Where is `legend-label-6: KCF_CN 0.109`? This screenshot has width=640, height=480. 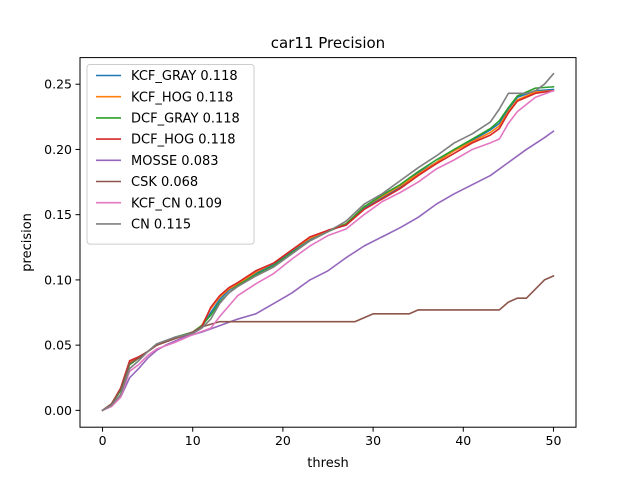
legend-label-6: KCF_CN 0.109 is located at coordinates (176, 203).